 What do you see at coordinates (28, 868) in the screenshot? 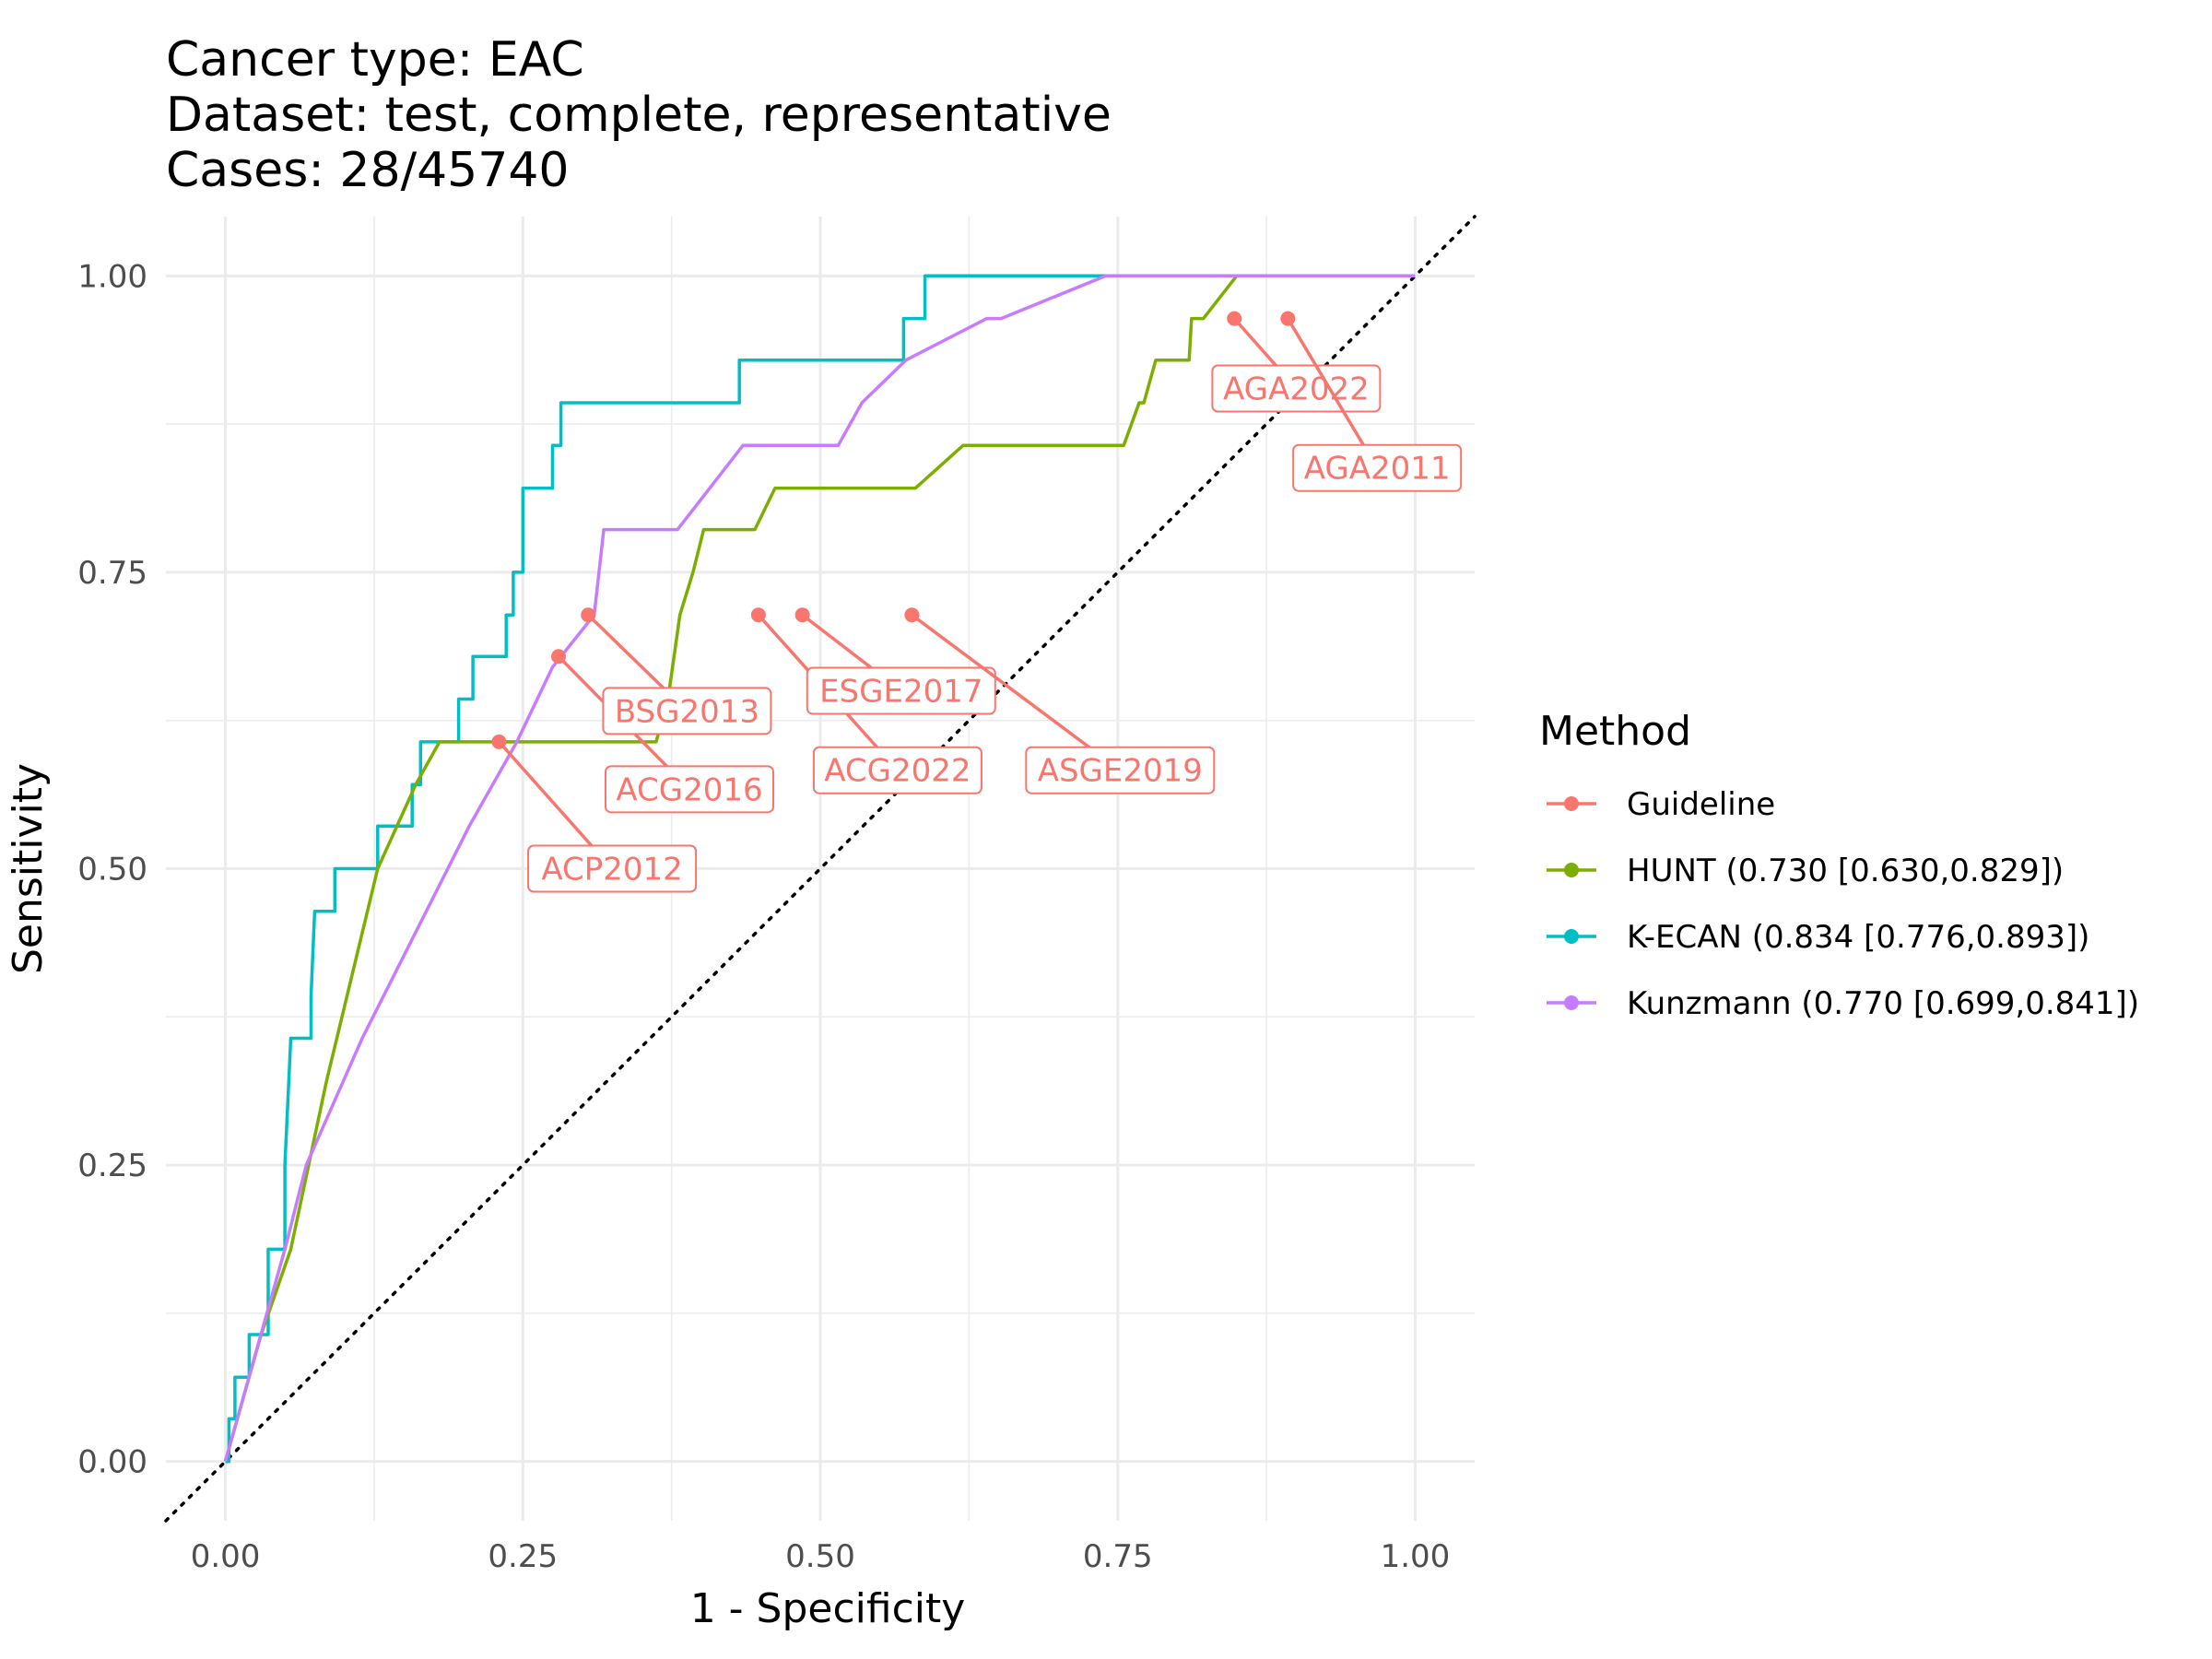
I see `y-axis-title: Sensitivity` at bounding box center [28, 868].